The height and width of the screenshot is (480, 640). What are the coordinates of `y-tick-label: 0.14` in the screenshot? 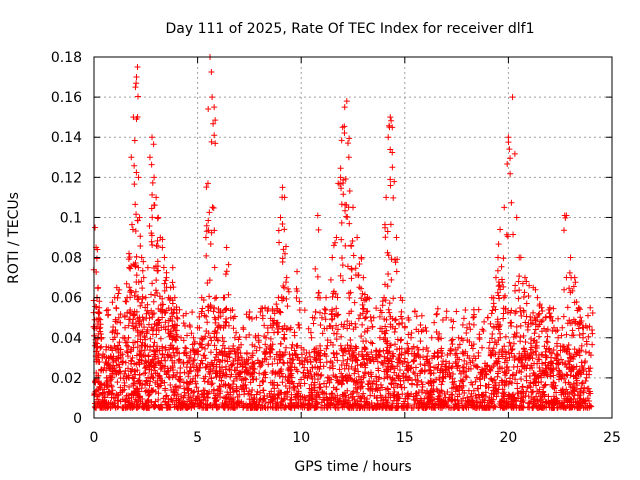 It's located at (66, 138).